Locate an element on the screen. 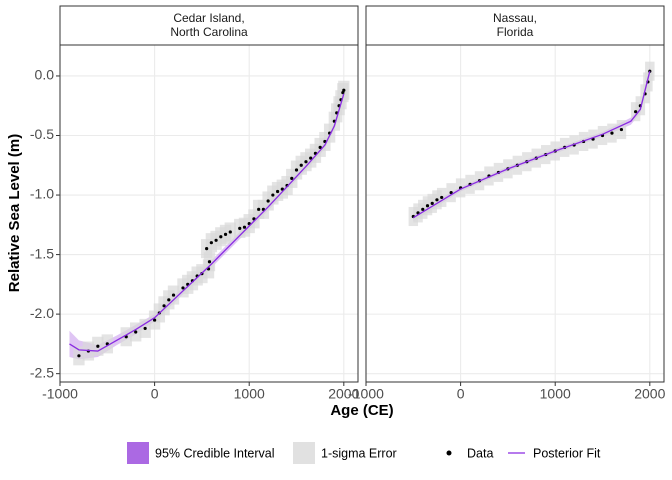 The width and height of the screenshot is (672, 480). legend-label: 1-sigma Error is located at coordinates (359, 453).